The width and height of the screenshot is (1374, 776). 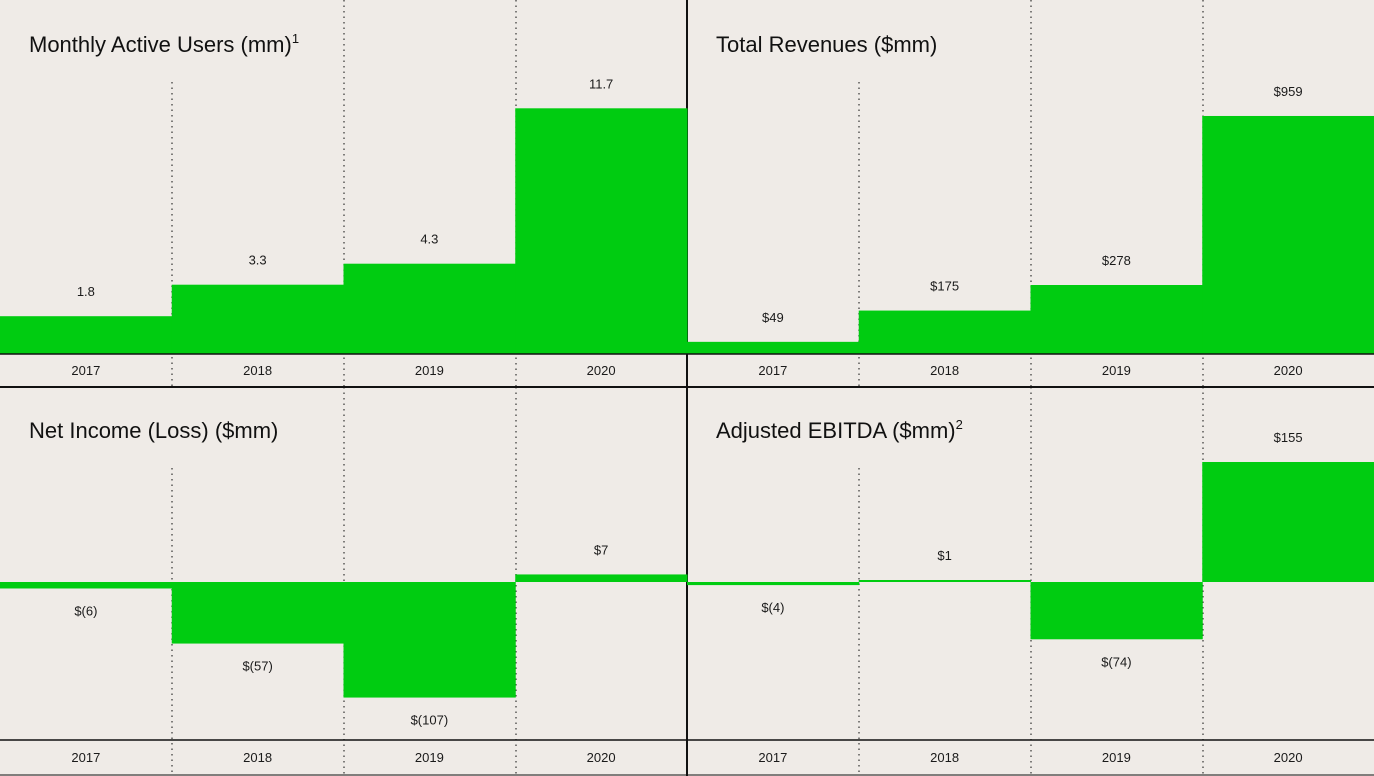 What do you see at coordinates (826, 44) in the screenshot?
I see `chart-title: Total Revenues ($mm)` at bounding box center [826, 44].